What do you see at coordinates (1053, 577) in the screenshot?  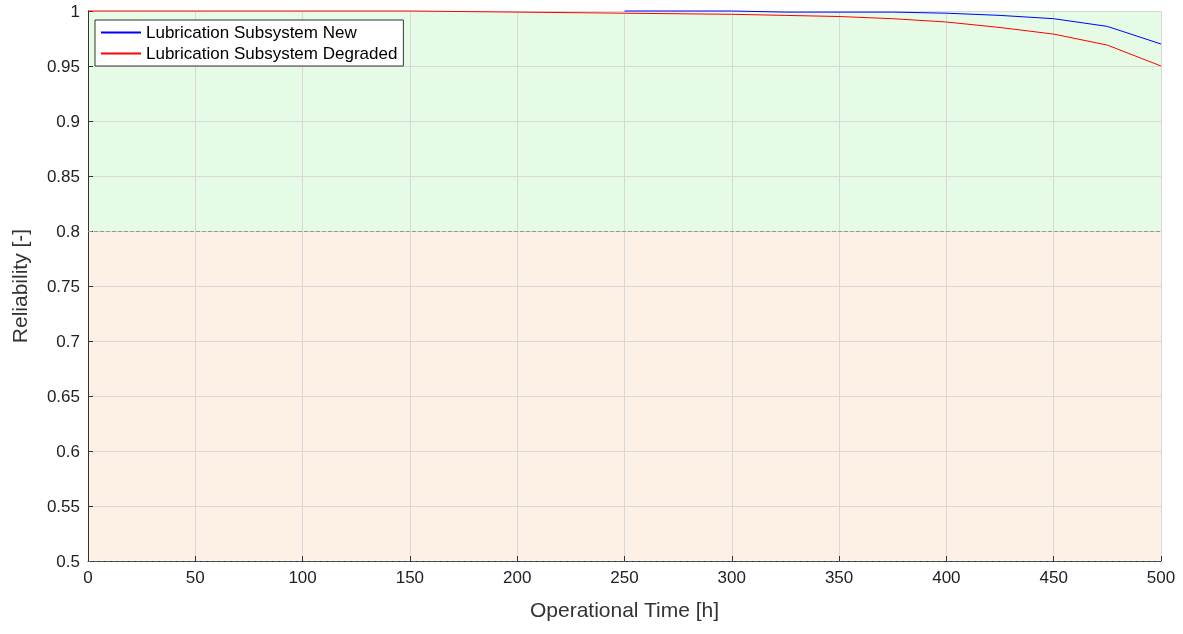 I see `x-tick-label: 450` at bounding box center [1053, 577].